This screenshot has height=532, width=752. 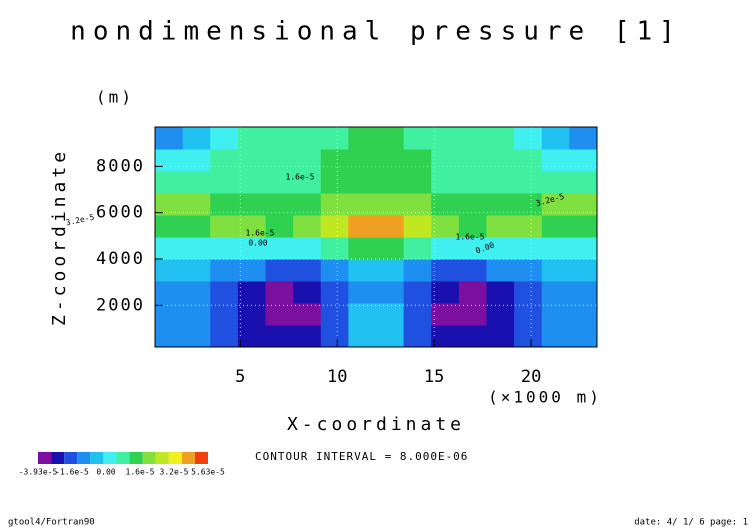 I want to click on y-tick-label: 8000, so click(x=120, y=166).